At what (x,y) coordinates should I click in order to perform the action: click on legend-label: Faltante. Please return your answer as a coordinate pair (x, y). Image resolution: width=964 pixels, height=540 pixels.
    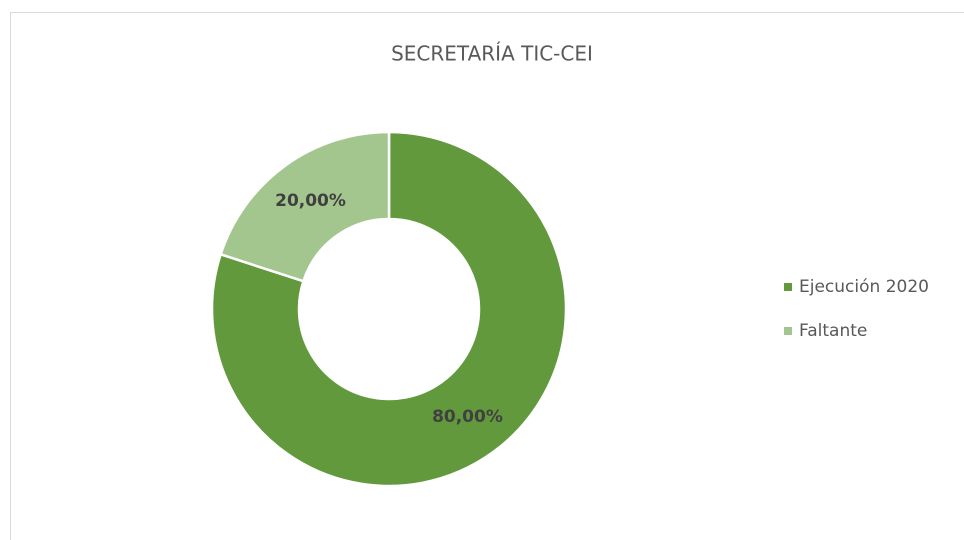
    Looking at the image, I should click on (833, 331).